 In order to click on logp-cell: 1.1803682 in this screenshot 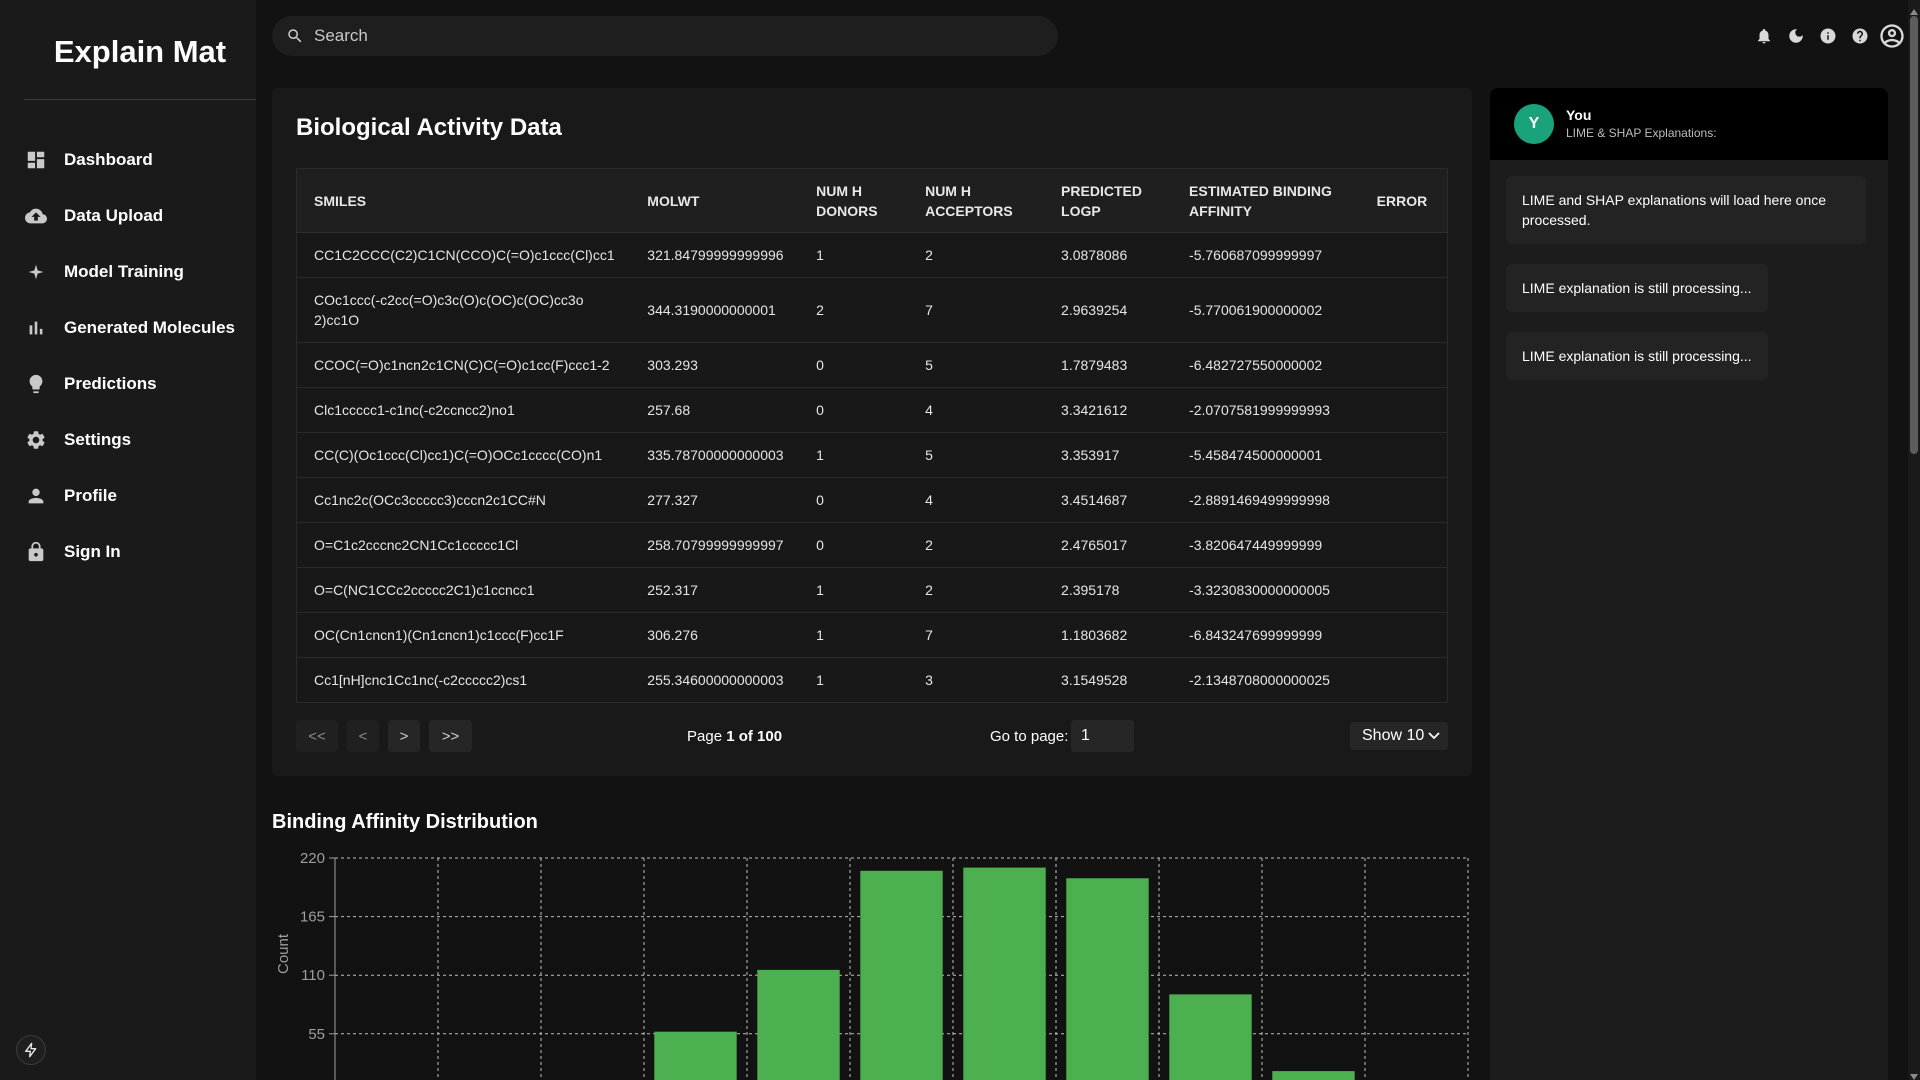, I will do `click(1108, 635)`.